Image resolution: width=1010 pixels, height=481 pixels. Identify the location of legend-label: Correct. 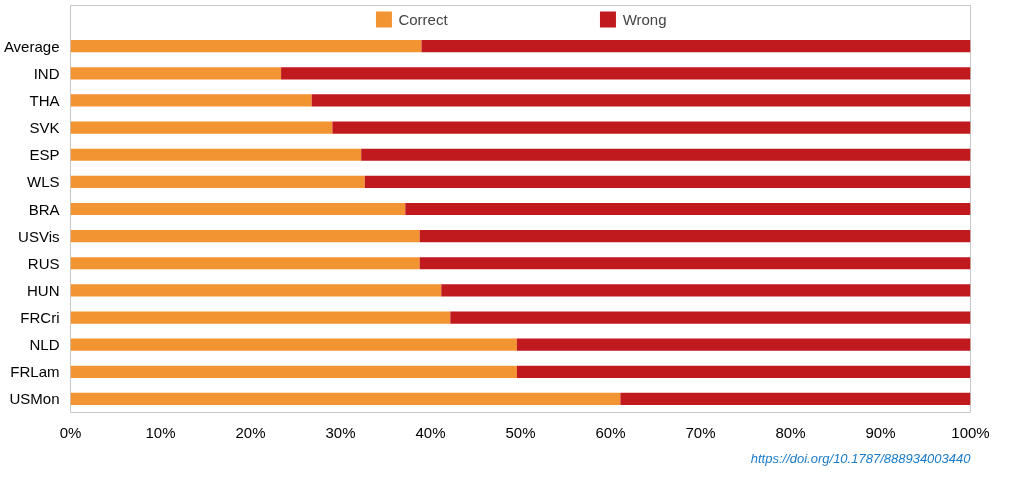
(423, 19).